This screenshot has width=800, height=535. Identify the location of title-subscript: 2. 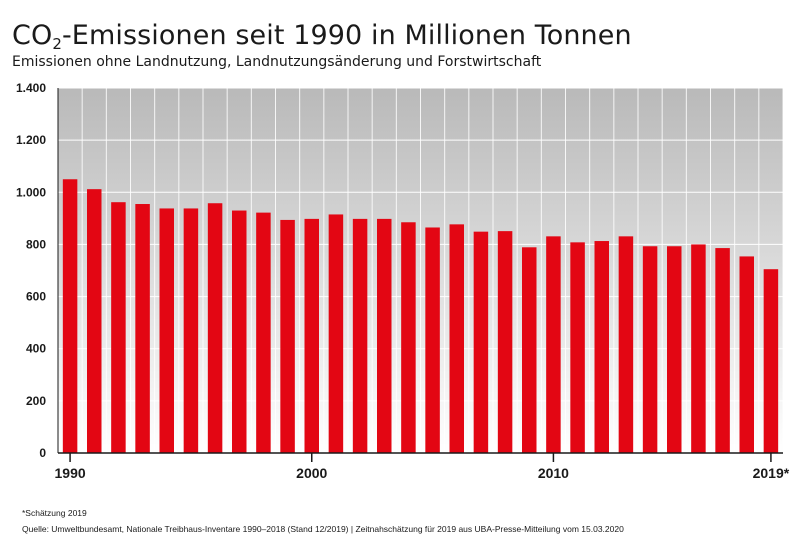
(57, 44).